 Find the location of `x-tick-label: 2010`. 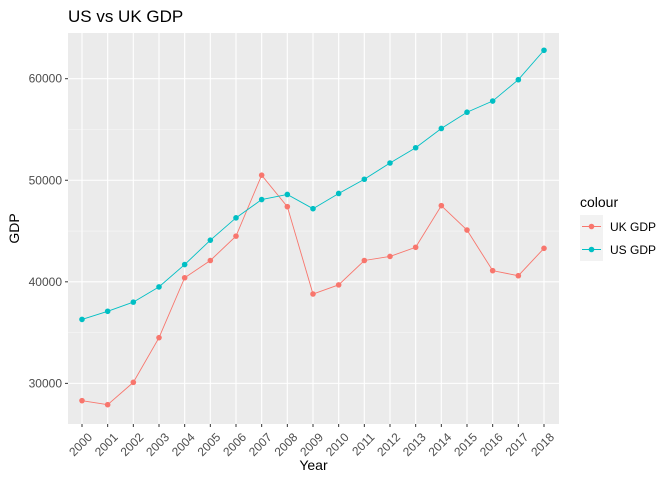

x-tick-label: 2010 is located at coordinates (337, 444).